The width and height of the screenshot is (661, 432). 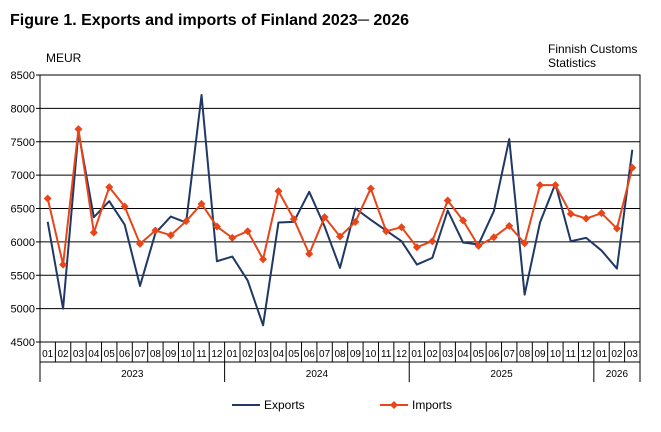 I want to click on y-tick-label: 6000, so click(x=23, y=243).